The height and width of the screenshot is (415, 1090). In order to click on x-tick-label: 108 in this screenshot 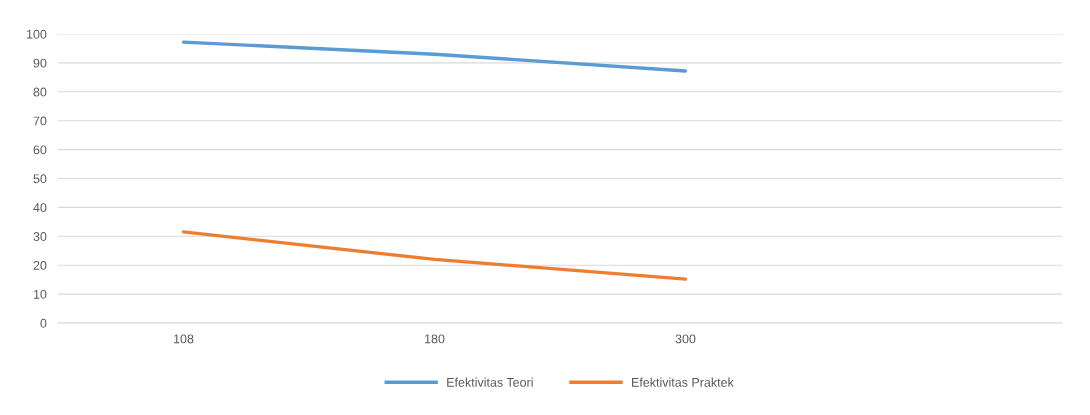, I will do `click(184, 339)`.